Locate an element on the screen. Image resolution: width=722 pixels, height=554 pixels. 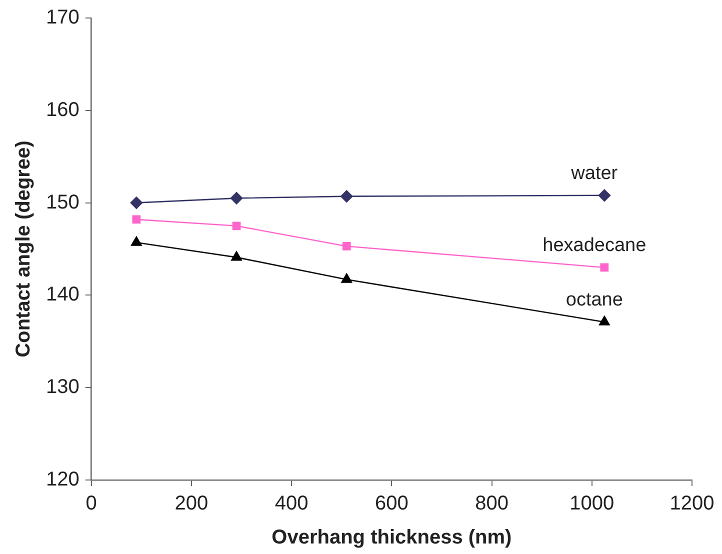
y-tick-label: 130 is located at coordinates (63, 387).